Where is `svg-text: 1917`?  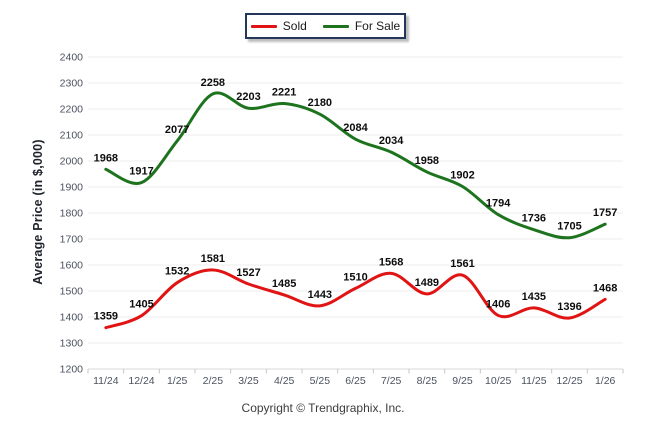 svg-text: 1917 is located at coordinates (141, 172).